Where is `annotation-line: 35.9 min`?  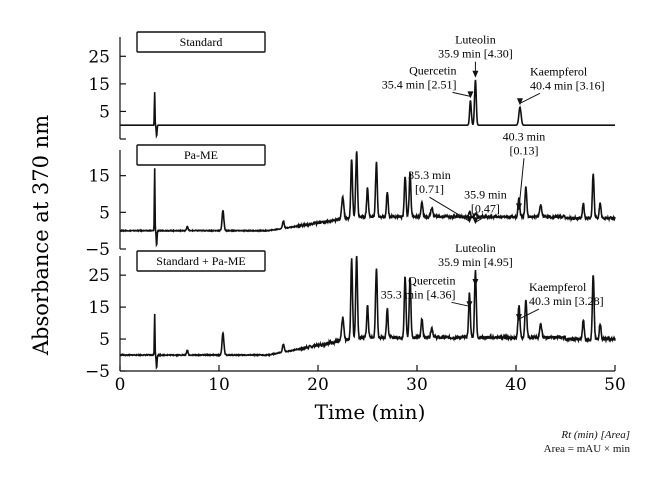
annotation-line: 35.9 min is located at coordinates (485, 194).